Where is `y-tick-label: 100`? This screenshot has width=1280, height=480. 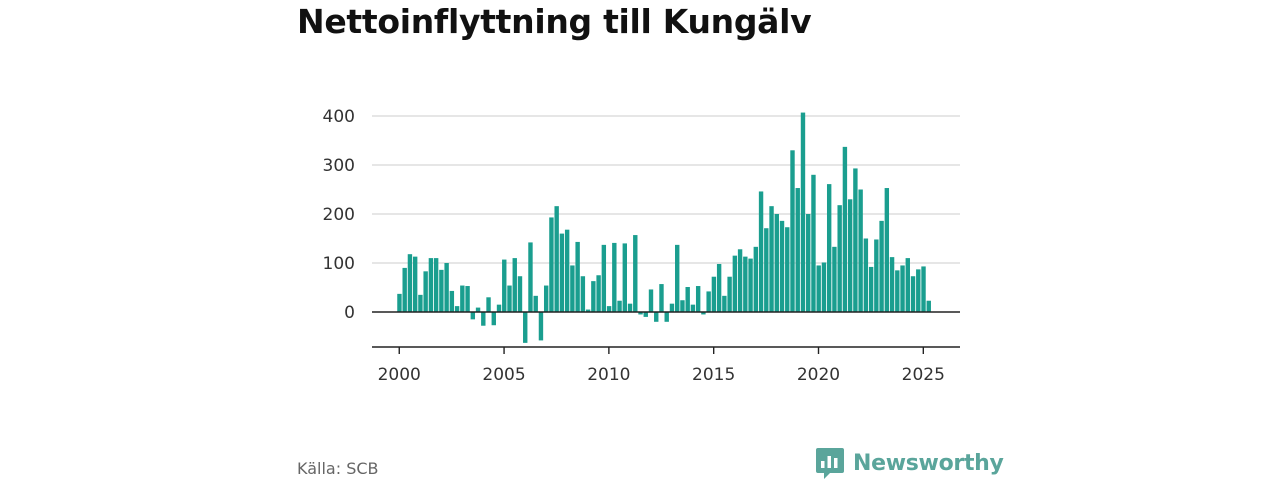
y-tick-label: 100 is located at coordinates (339, 264).